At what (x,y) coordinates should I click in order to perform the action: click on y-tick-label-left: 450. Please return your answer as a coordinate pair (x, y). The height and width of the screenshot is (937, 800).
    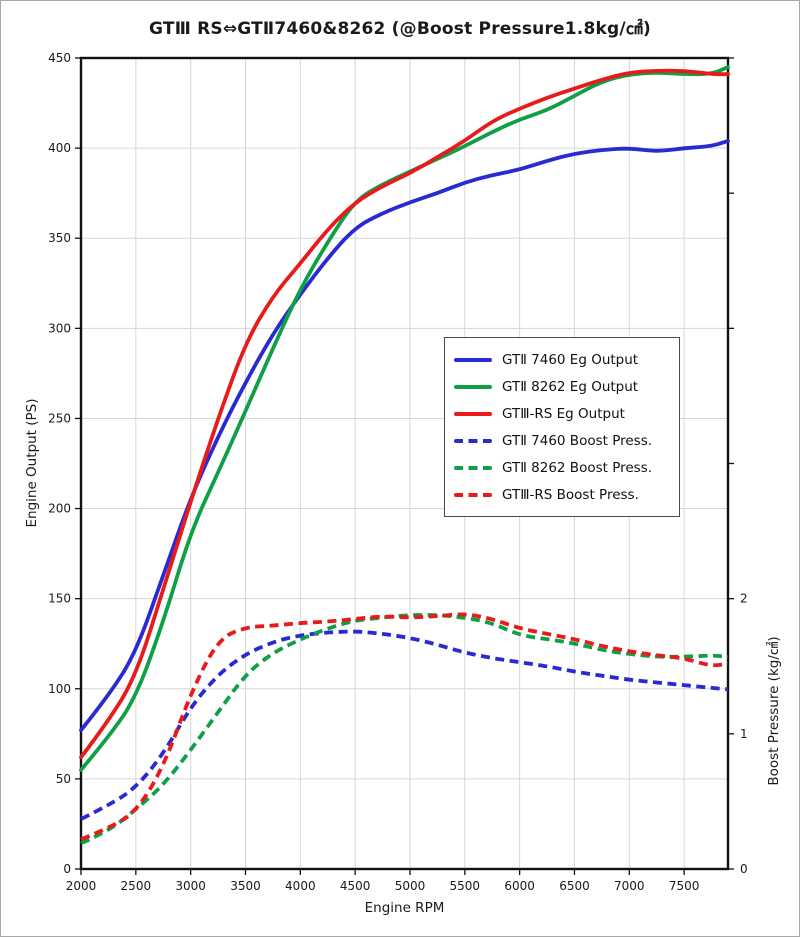
    Looking at the image, I should click on (59, 58).